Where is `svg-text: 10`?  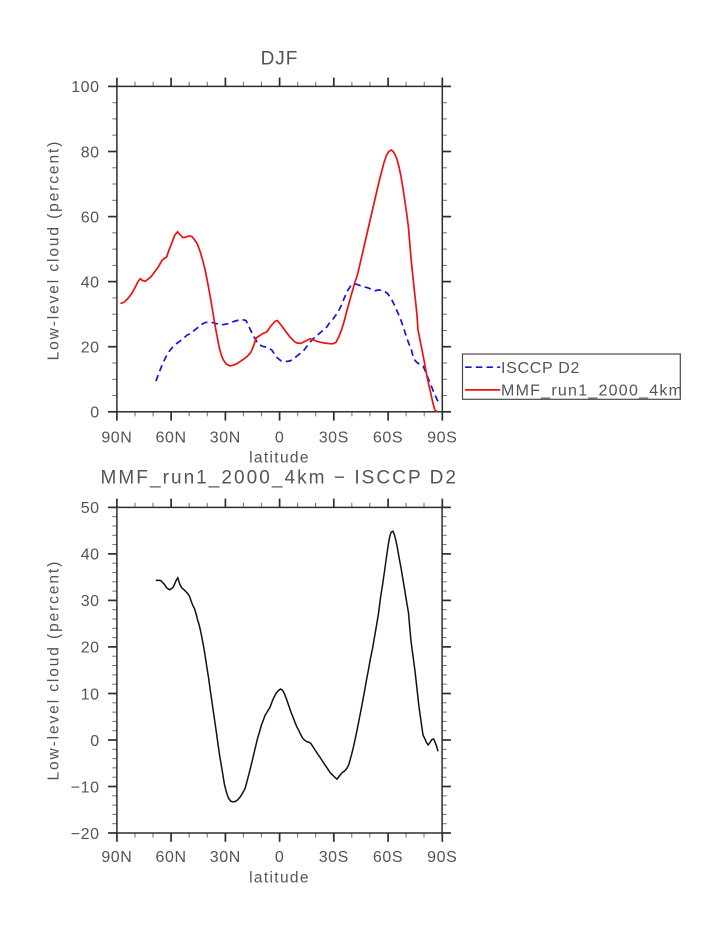
svg-text: 10 is located at coordinates (90, 694).